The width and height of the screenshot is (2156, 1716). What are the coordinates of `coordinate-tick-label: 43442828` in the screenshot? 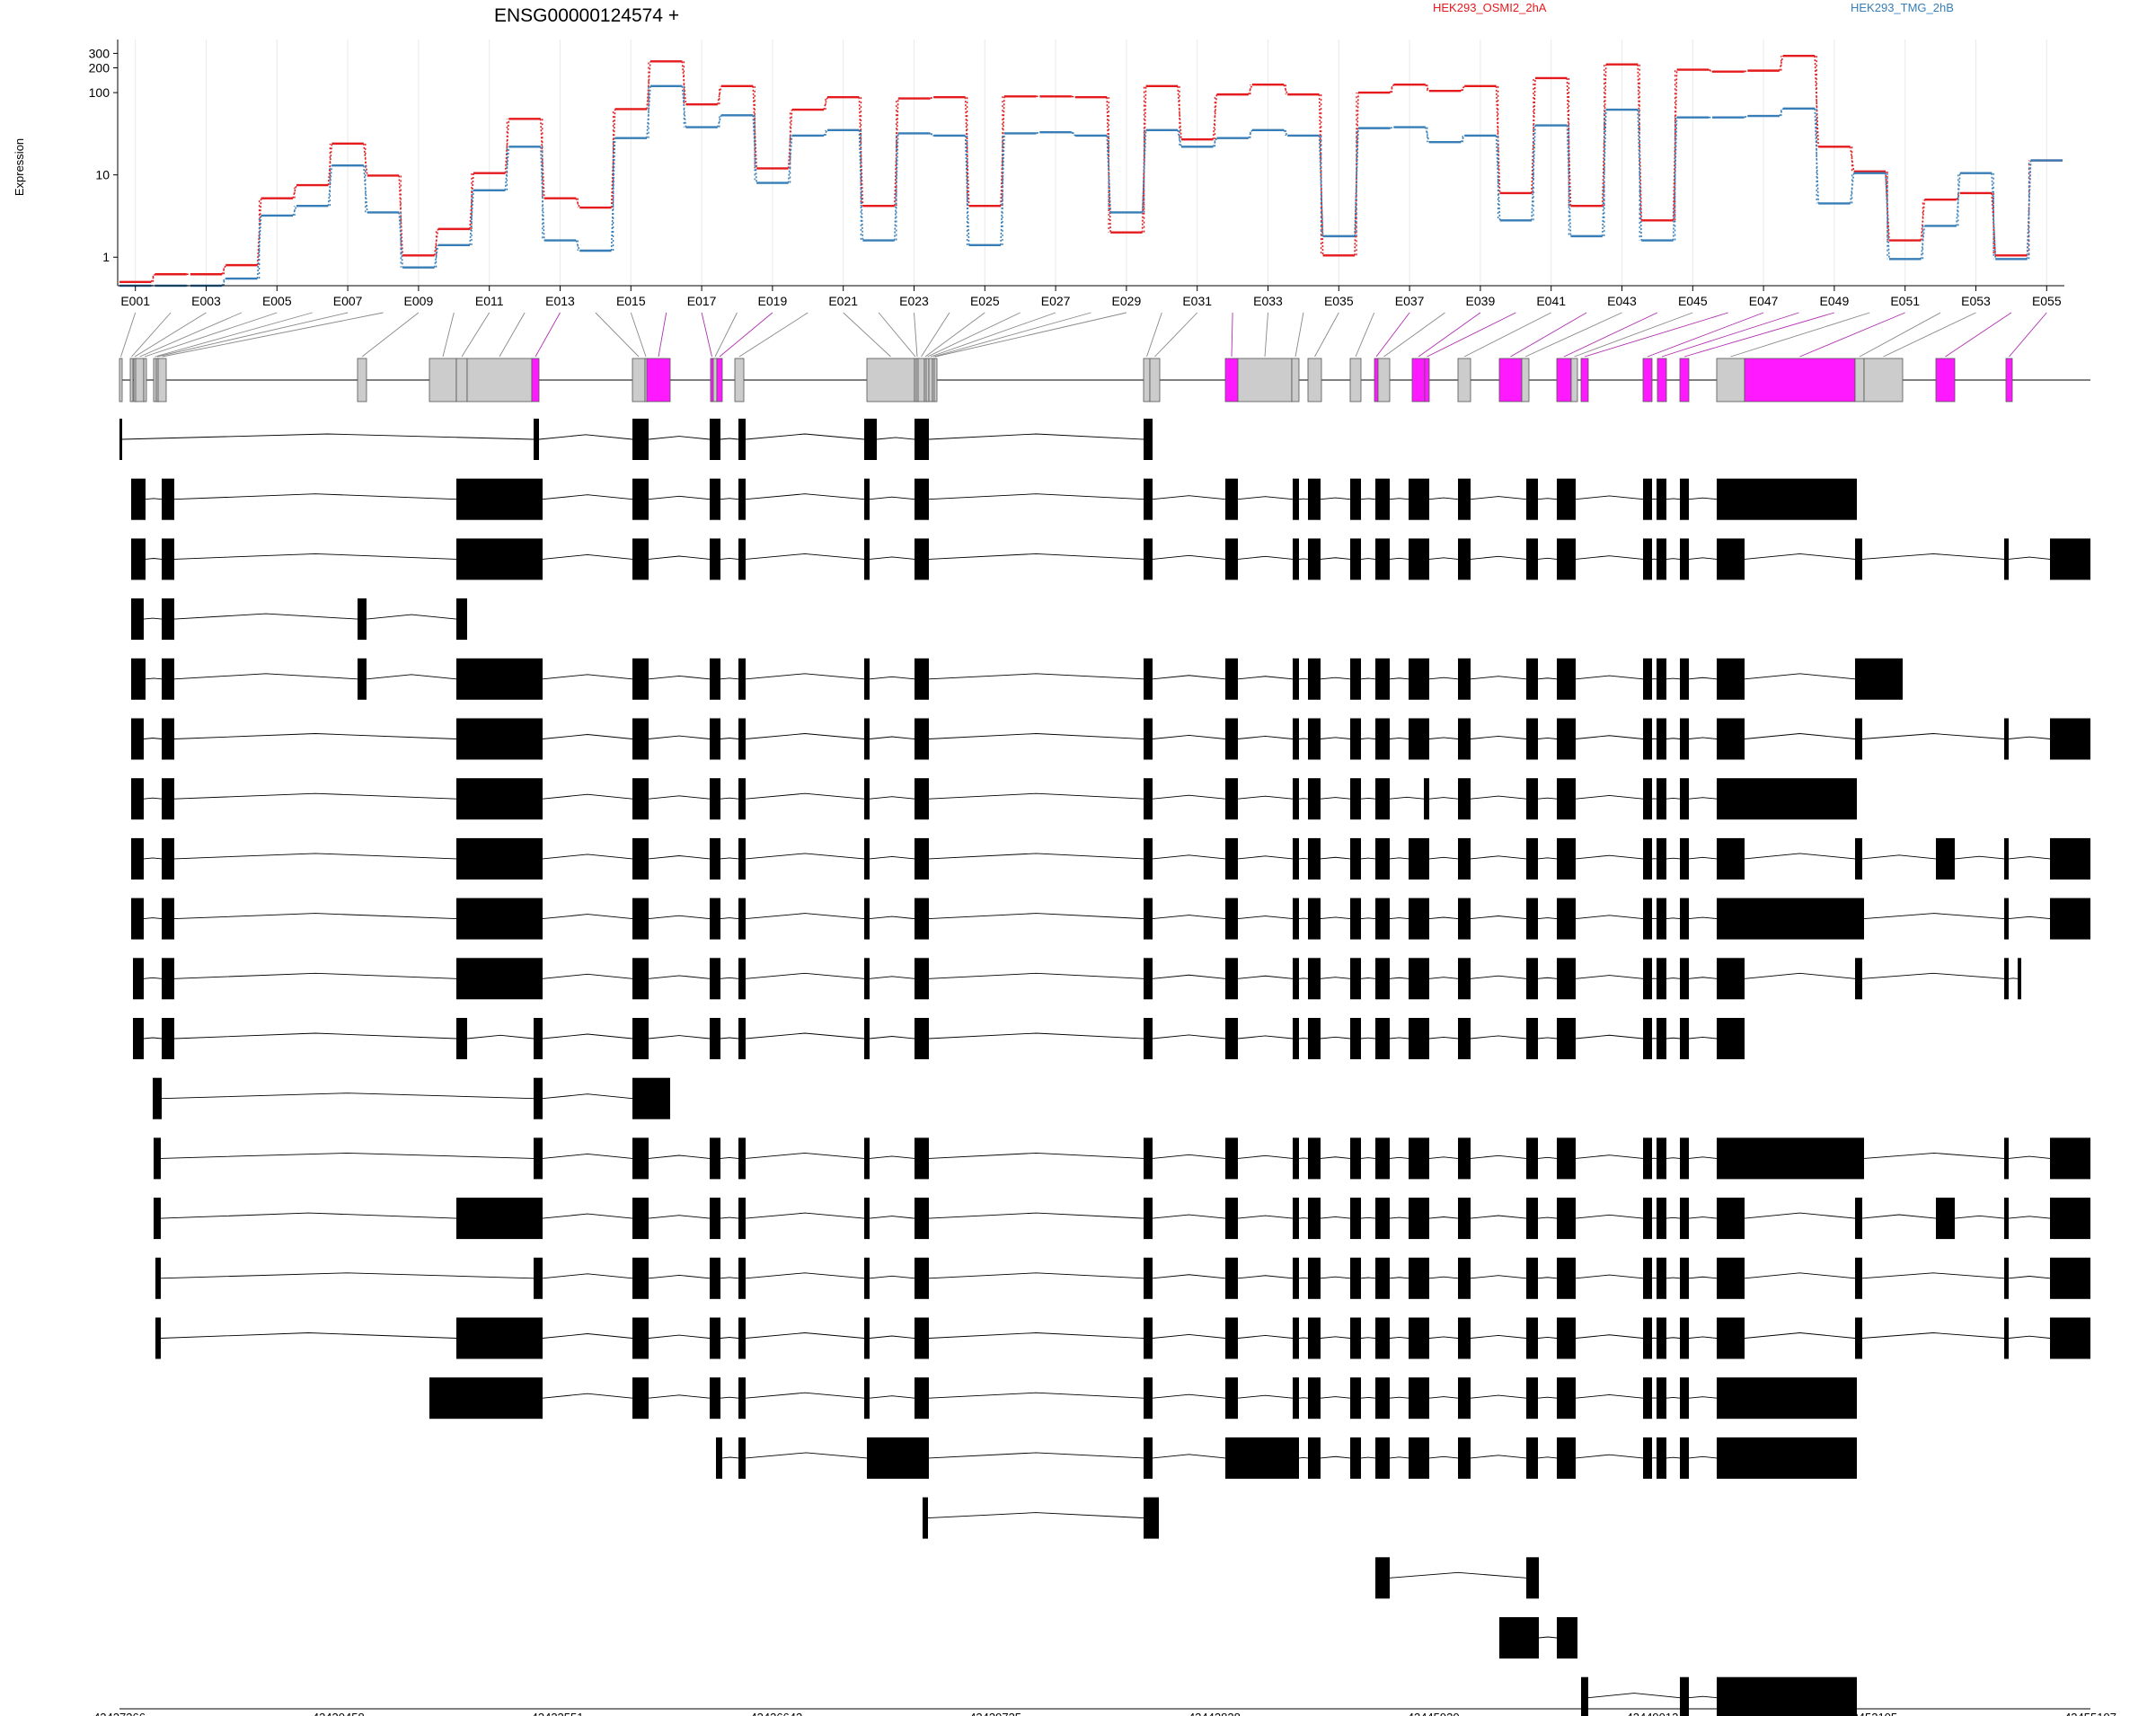 It's located at (1215, 1713).